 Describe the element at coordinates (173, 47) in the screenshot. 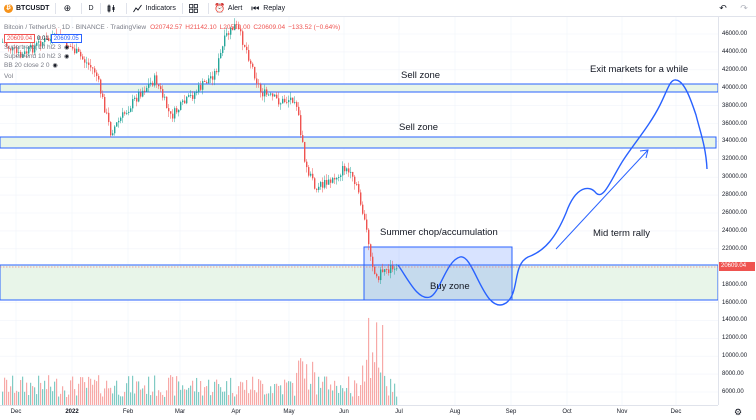

I see `indicator-row-supertrend-1: Supertrend 10 hl2 3 ◉` at that location.